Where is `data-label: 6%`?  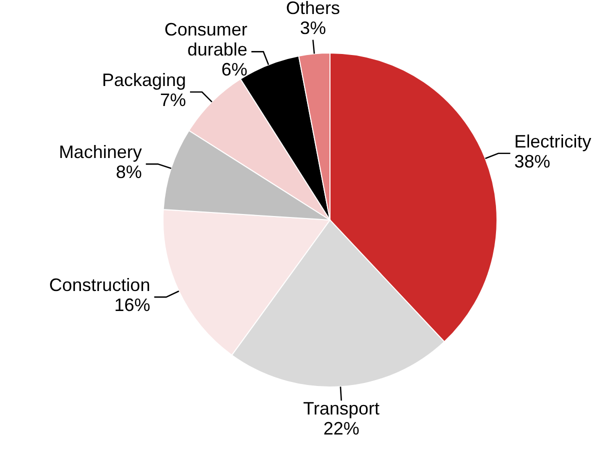
data-label: 6% is located at coordinates (234, 70).